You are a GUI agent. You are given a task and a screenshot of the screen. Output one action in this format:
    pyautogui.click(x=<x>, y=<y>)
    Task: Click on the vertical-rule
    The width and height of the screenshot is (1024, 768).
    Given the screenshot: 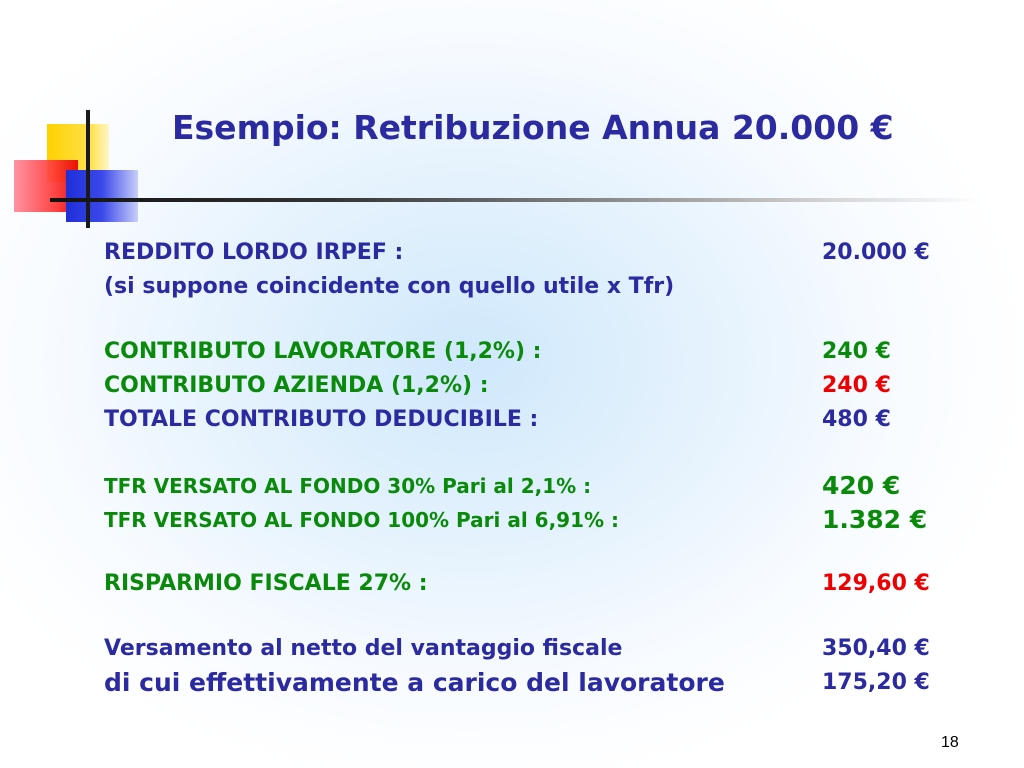 What is the action you would take?
    pyautogui.click(x=88, y=169)
    